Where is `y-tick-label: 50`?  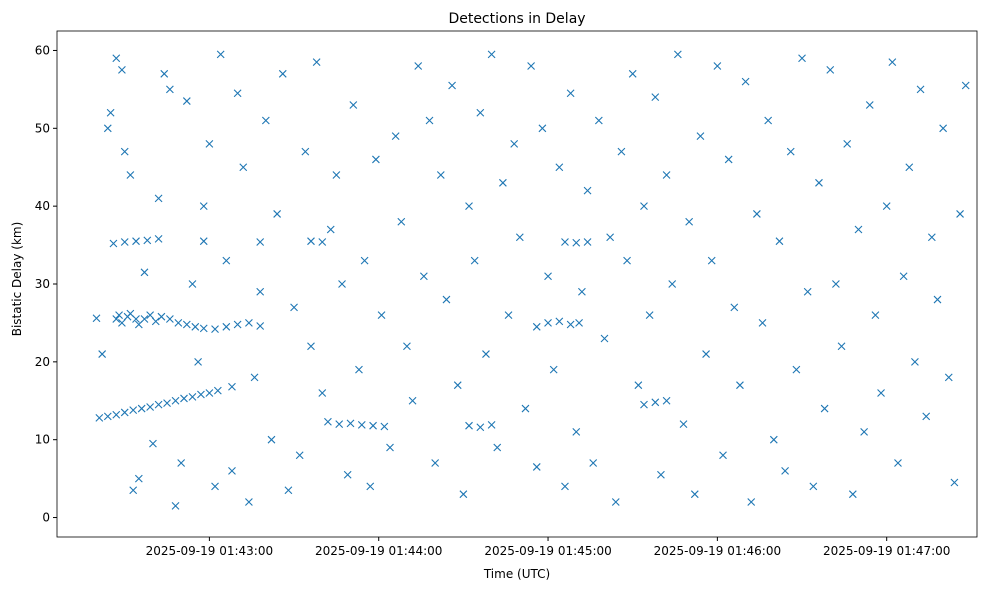
y-tick-label: 50 is located at coordinates (42, 128).